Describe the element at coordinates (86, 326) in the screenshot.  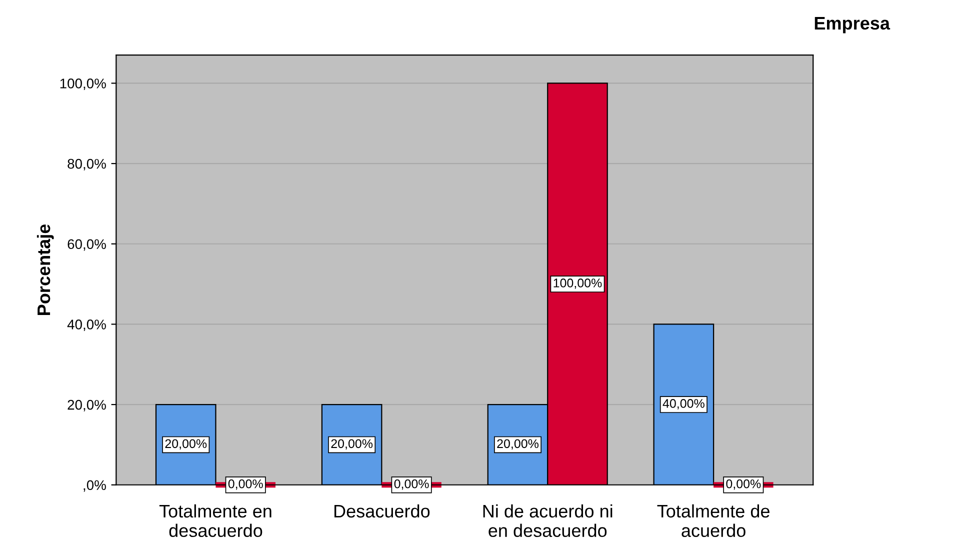
I see `y-tick-label: 40,0%` at that location.